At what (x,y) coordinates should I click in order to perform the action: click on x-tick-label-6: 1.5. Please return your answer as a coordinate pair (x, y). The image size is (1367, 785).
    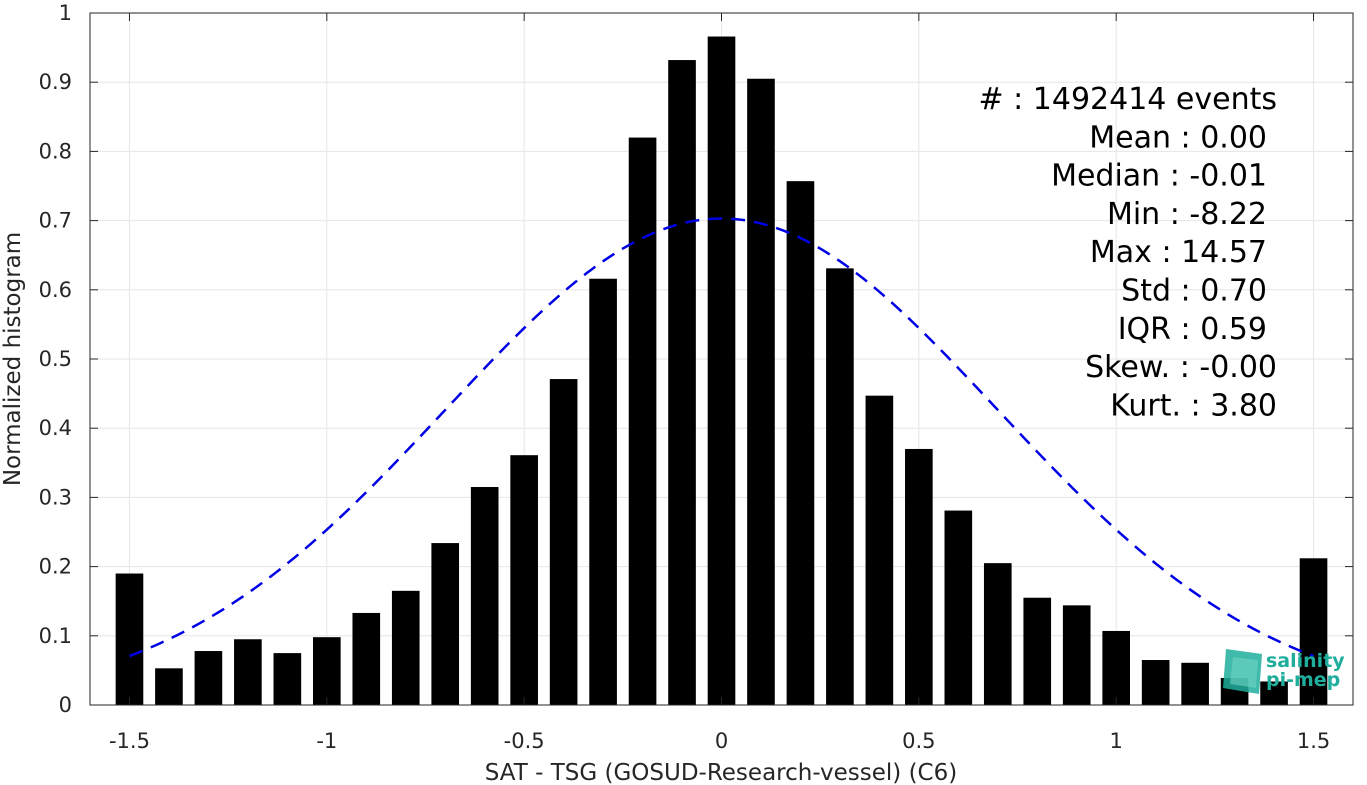
    Looking at the image, I should click on (1313, 741).